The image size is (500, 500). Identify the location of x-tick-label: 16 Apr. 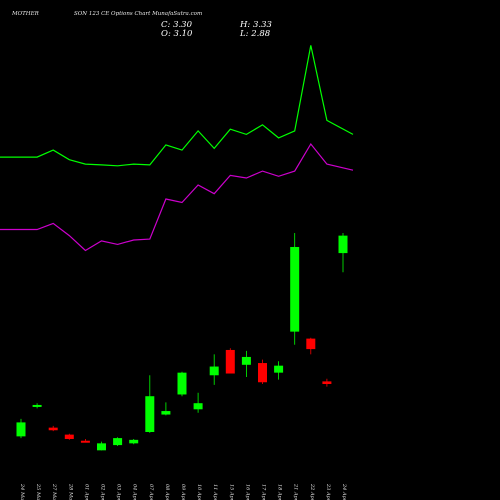
(247, 492).